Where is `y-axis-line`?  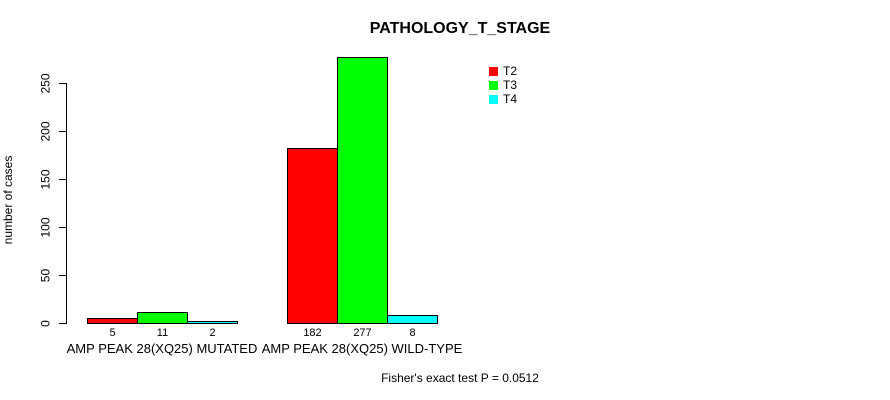 y-axis-line is located at coordinates (66, 203).